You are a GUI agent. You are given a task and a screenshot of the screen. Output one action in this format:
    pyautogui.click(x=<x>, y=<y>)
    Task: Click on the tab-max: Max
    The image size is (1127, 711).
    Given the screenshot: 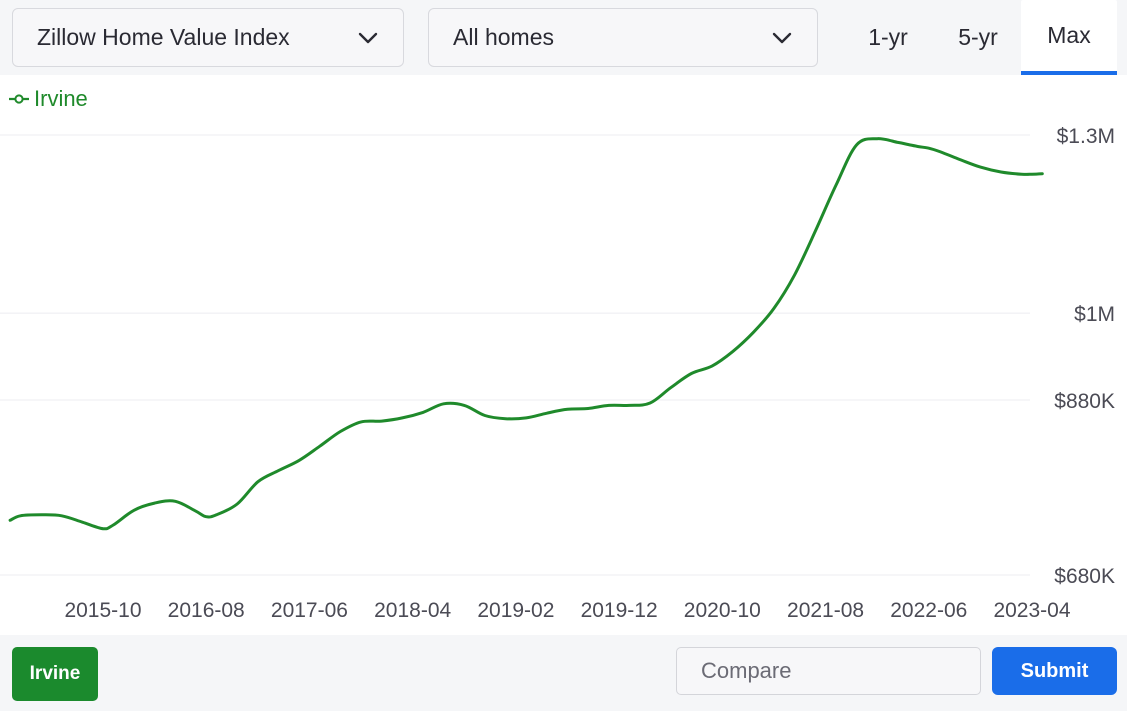 What is the action you would take?
    pyautogui.click(x=1069, y=37)
    